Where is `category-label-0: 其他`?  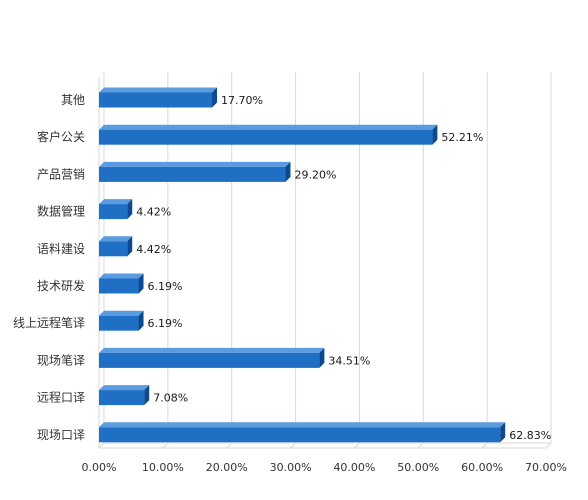 category-label-0: 其他 is located at coordinates (73, 100).